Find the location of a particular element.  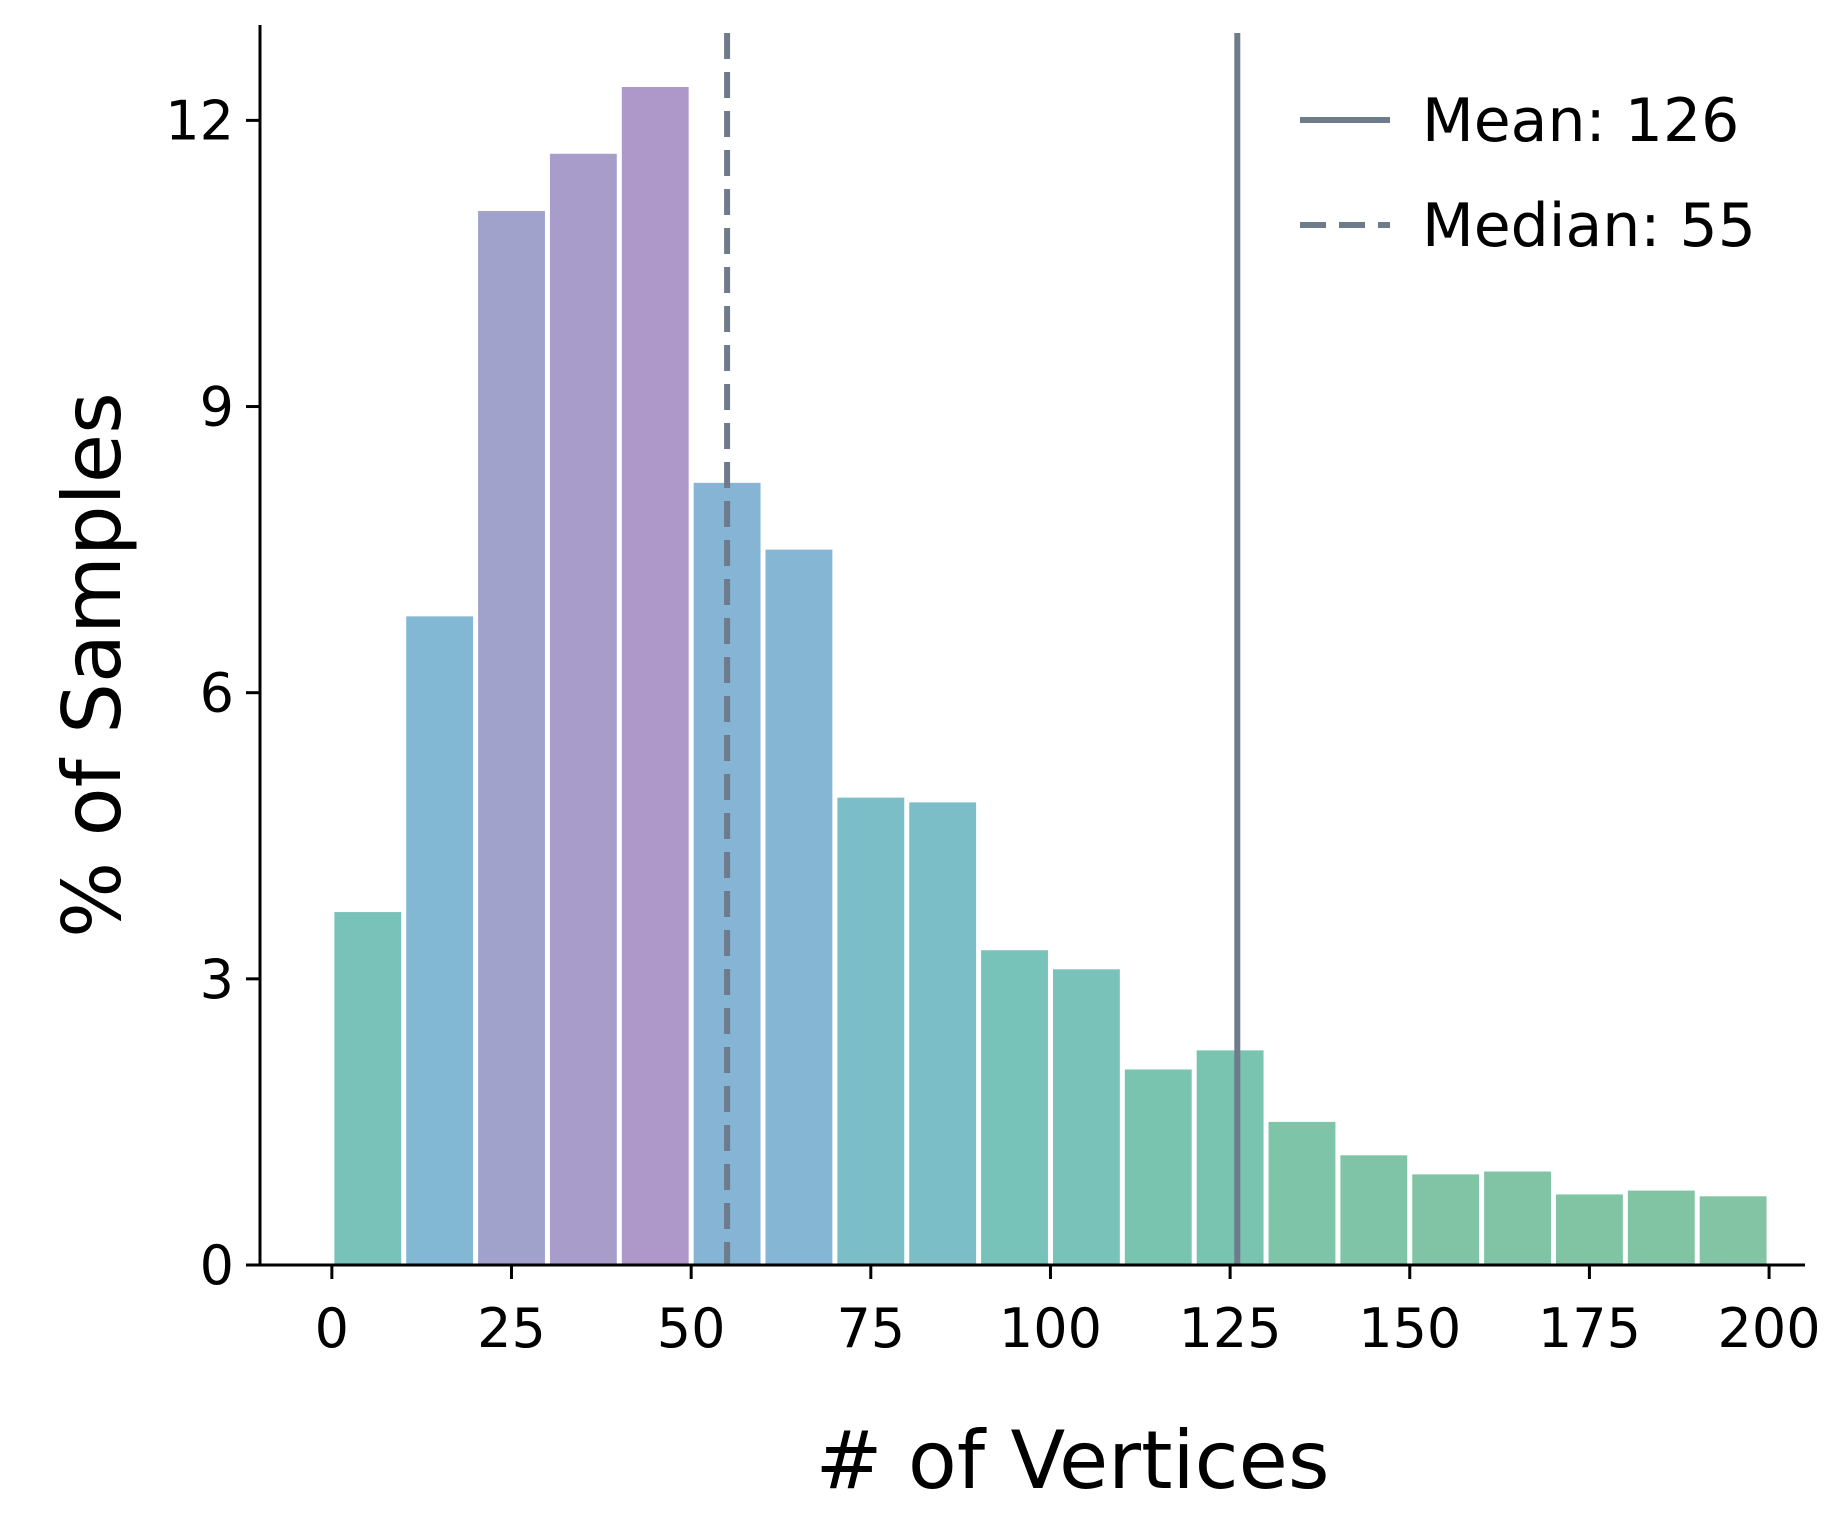

x-tick-label: 150 is located at coordinates (1409, 1328).